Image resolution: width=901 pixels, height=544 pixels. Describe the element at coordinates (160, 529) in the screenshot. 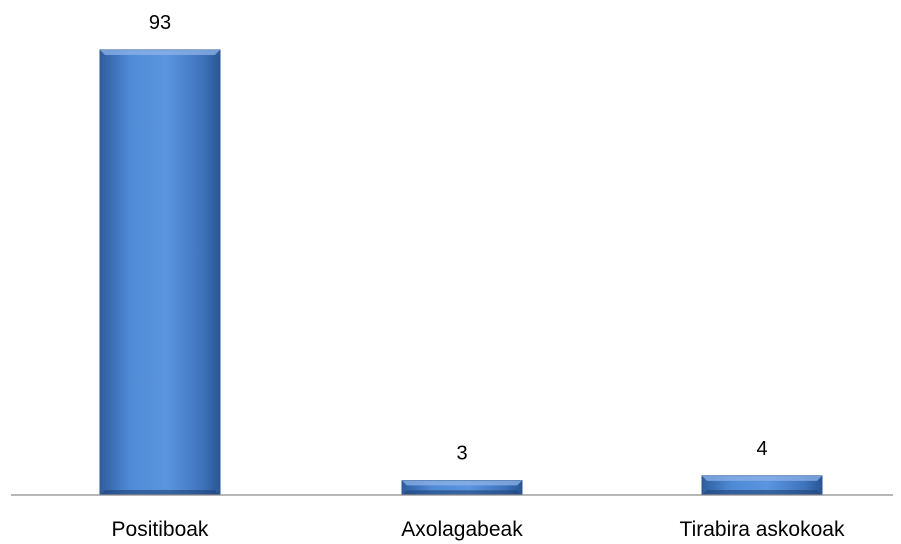

I see `category-label-positiboak: Positiboak` at that location.